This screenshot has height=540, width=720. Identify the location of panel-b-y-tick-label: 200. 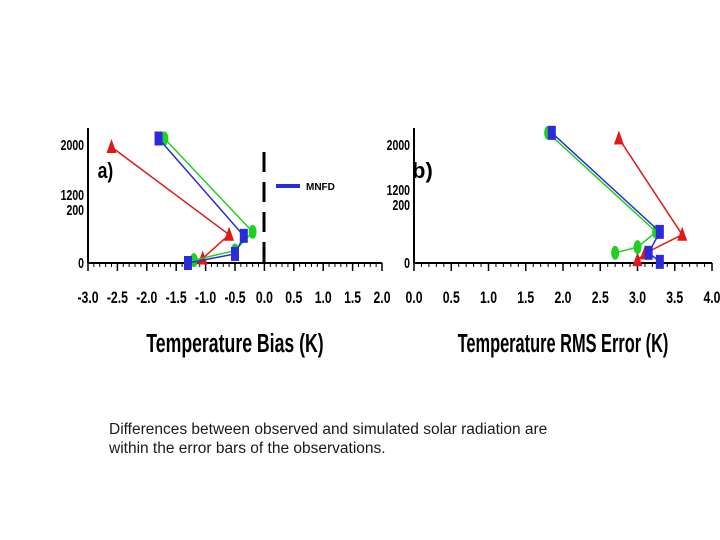
(401, 204).